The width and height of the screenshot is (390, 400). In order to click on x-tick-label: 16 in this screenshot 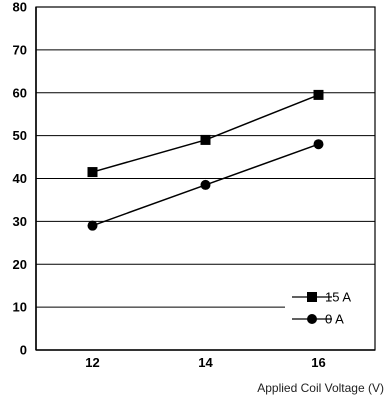, I will do `click(318, 362)`.